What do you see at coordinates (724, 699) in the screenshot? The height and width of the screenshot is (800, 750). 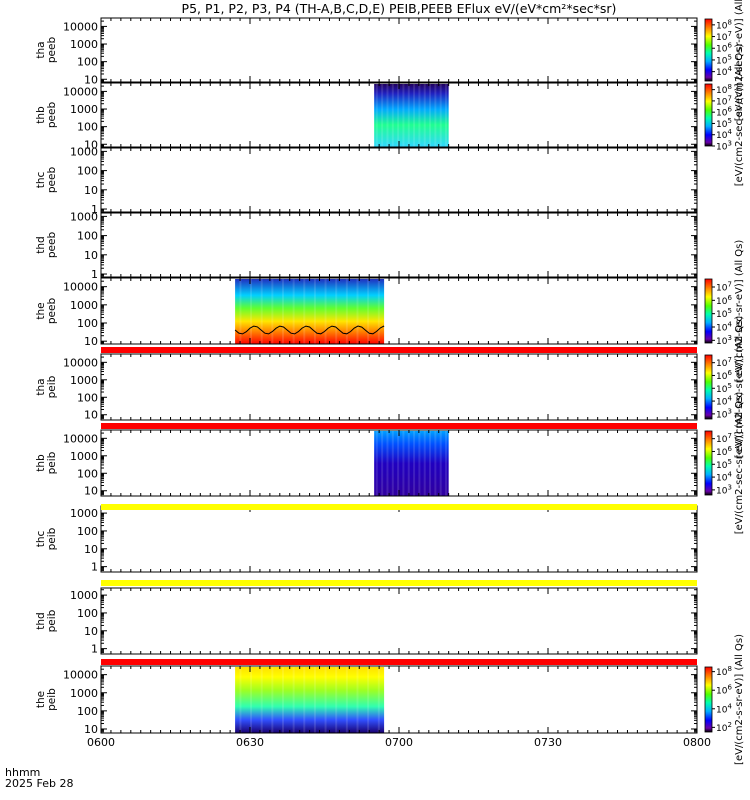 I see `colorbar: 10² 10⁴ 10⁶ 10⁸ [eV/(cm2-s-sr-eV)] (All Qs)` at bounding box center [724, 699].